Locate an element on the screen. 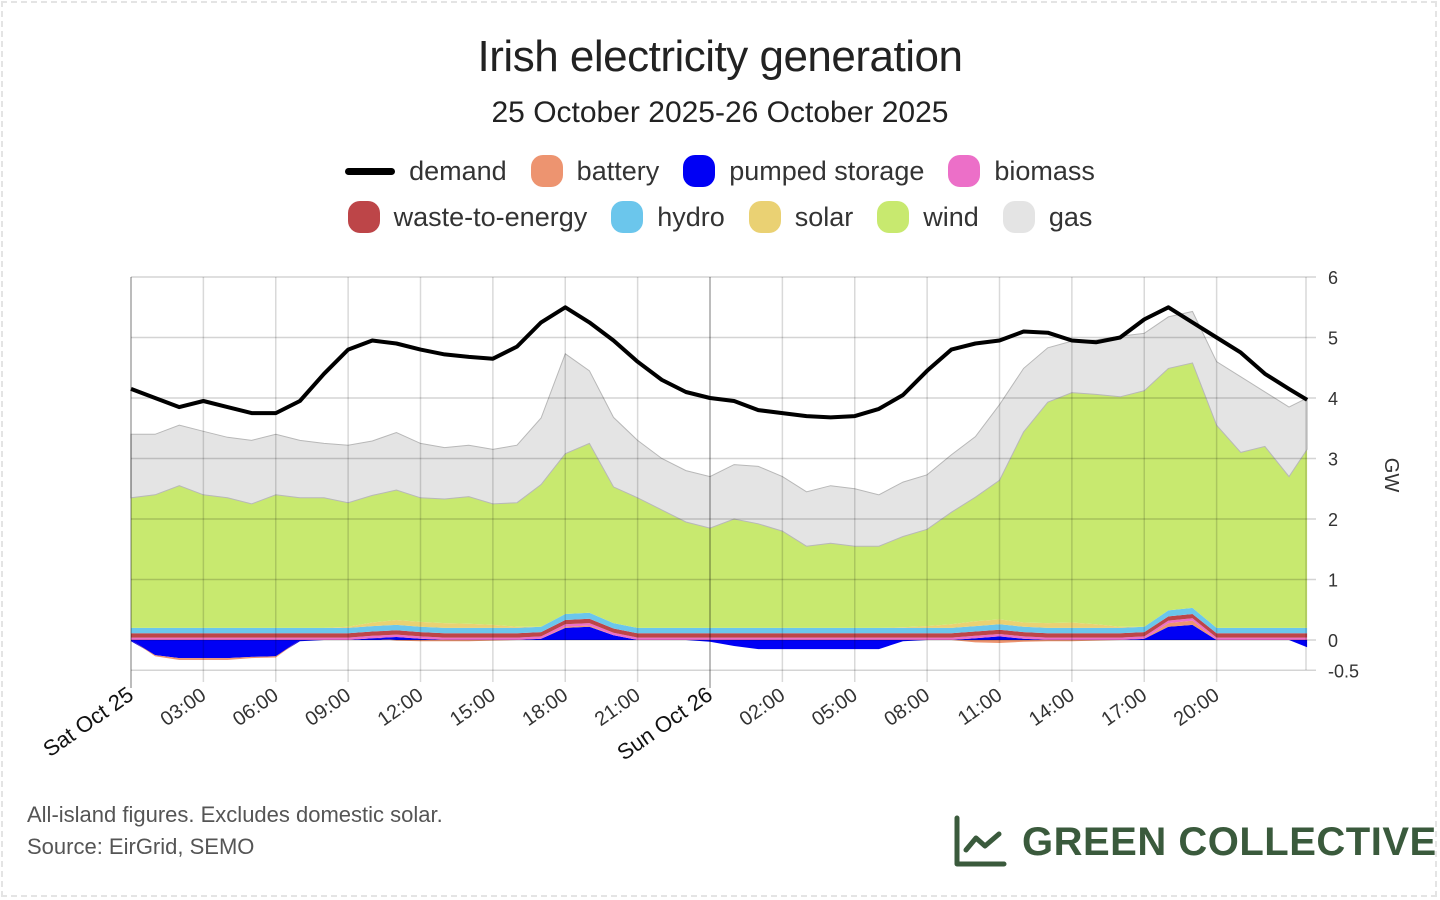  legend-swatch-wind is located at coordinates (893, 217).